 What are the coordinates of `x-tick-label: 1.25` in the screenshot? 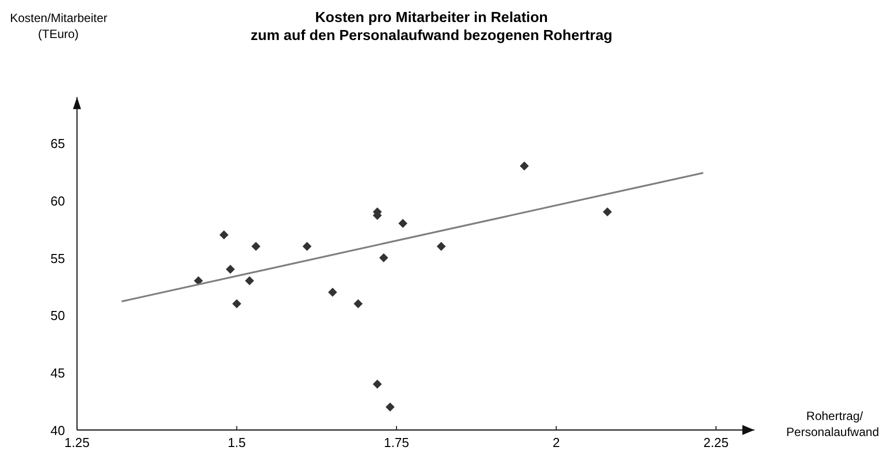 It's located at (77, 442).